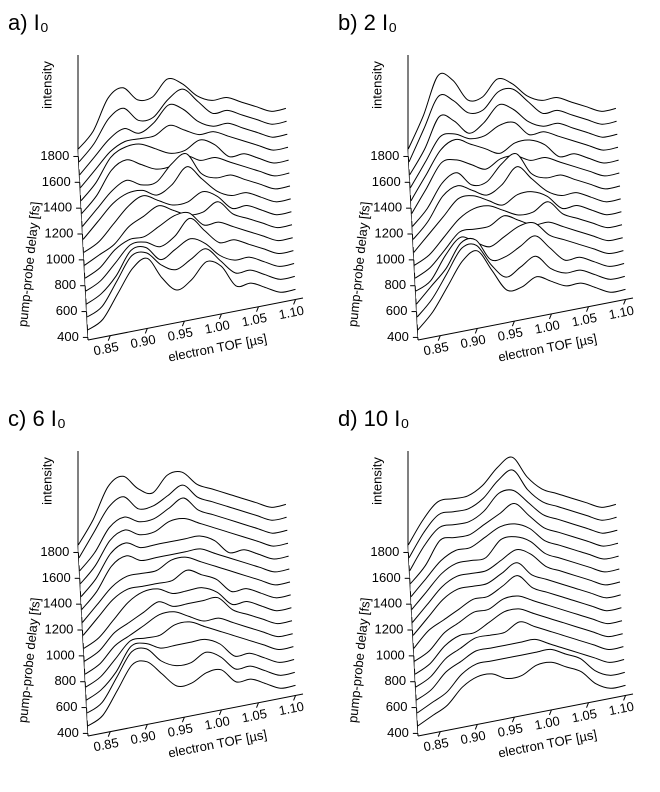 The height and width of the screenshot is (792, 660). What do you see at coordinates (584, 716) in the screenshot?
I see `x-tick-label: 1.05` at bounding box center [584, 716].